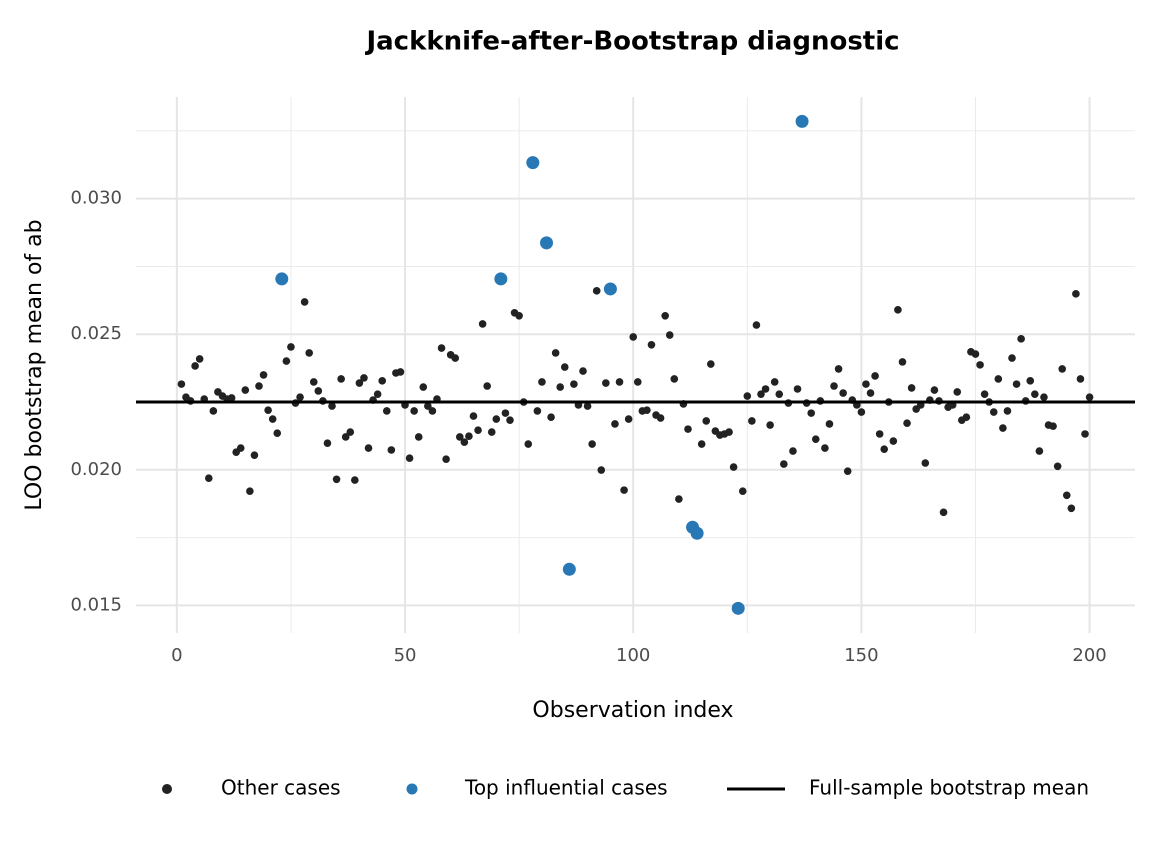  I want to click on y-tick-label: 0.030, so click(96, 198).